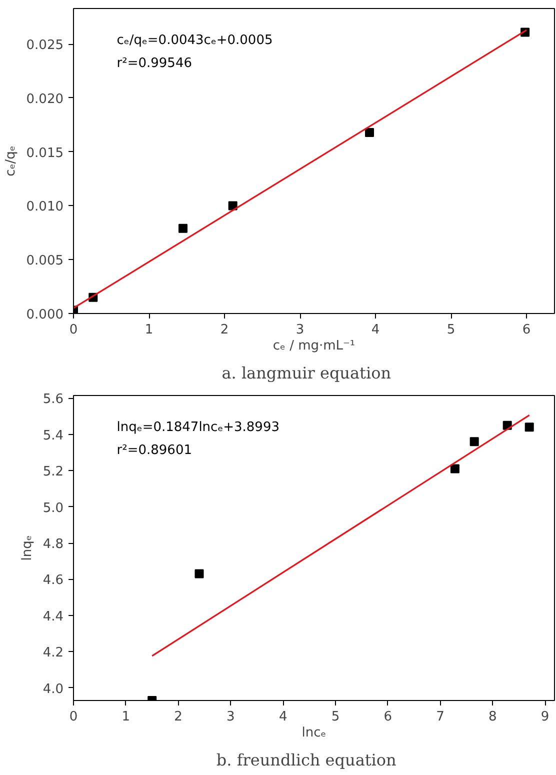  Describe the element at coordinates (53, 653) in the screenshot. I see `y-tick-label: 4.2` at that location.